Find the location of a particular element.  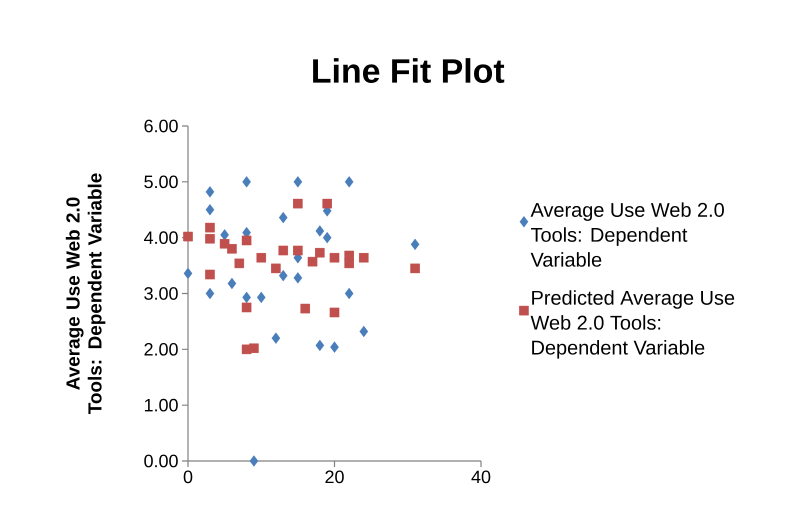

legend-label: Predicted Average Use Web 2.0 Tools: Dependent Variable is located at coordinates (632, 324).